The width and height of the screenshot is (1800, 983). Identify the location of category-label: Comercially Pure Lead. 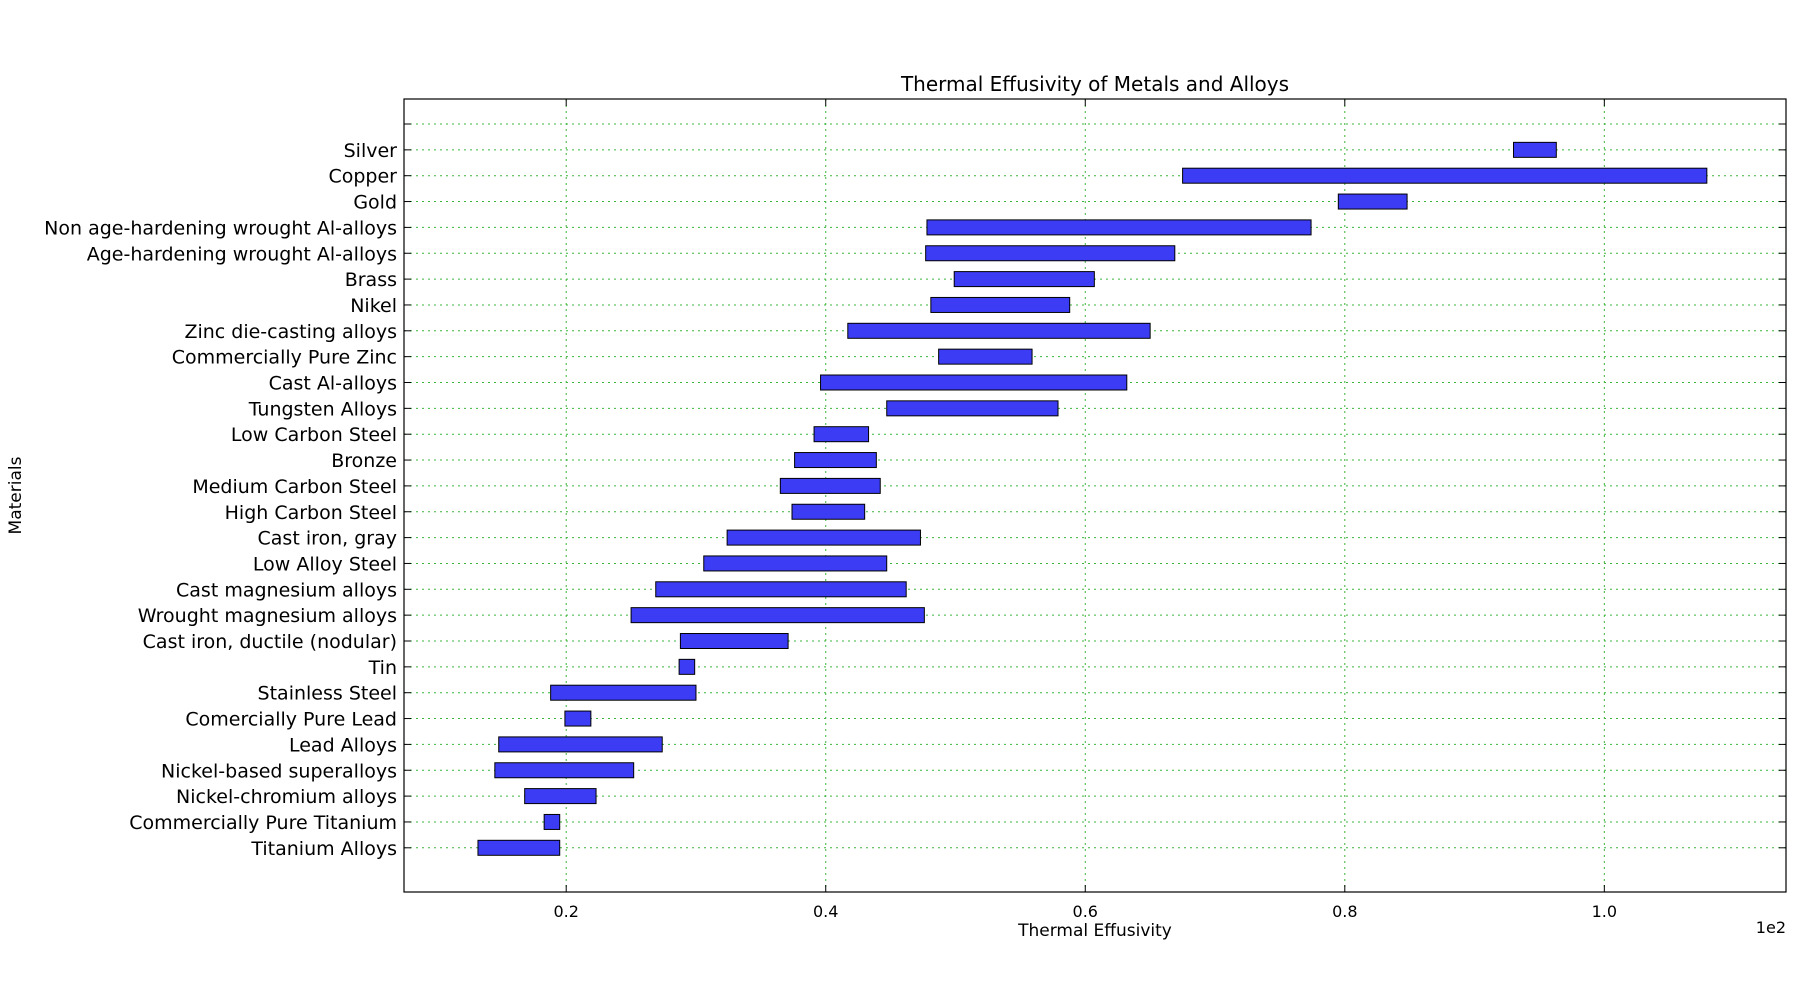
(291, 720).